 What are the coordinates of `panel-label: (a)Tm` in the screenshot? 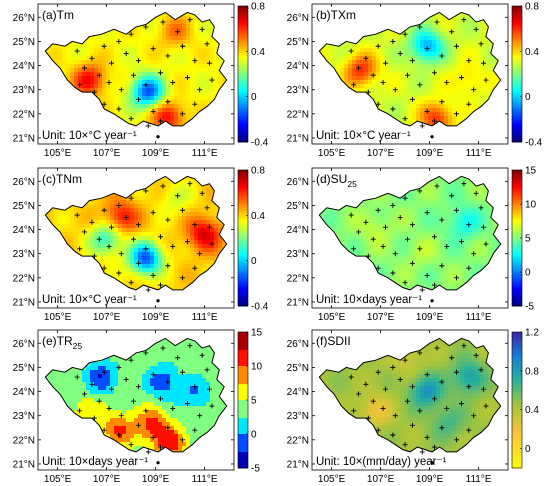 It's located at (58, 15).